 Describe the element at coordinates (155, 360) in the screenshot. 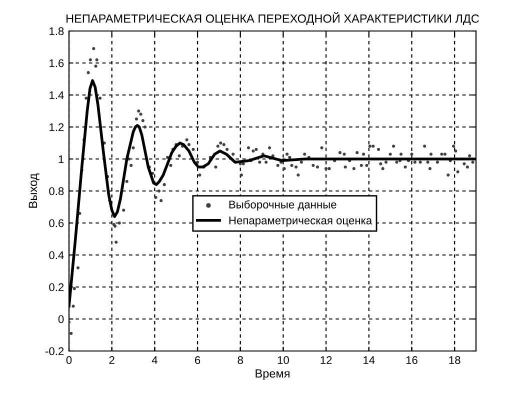

I see `x-tick-label: 4` at that location.